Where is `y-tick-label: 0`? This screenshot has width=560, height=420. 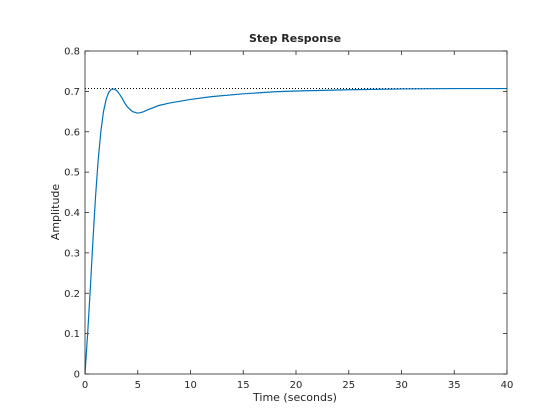
y-tick-label: 0 is located at coordinates (77, 375).